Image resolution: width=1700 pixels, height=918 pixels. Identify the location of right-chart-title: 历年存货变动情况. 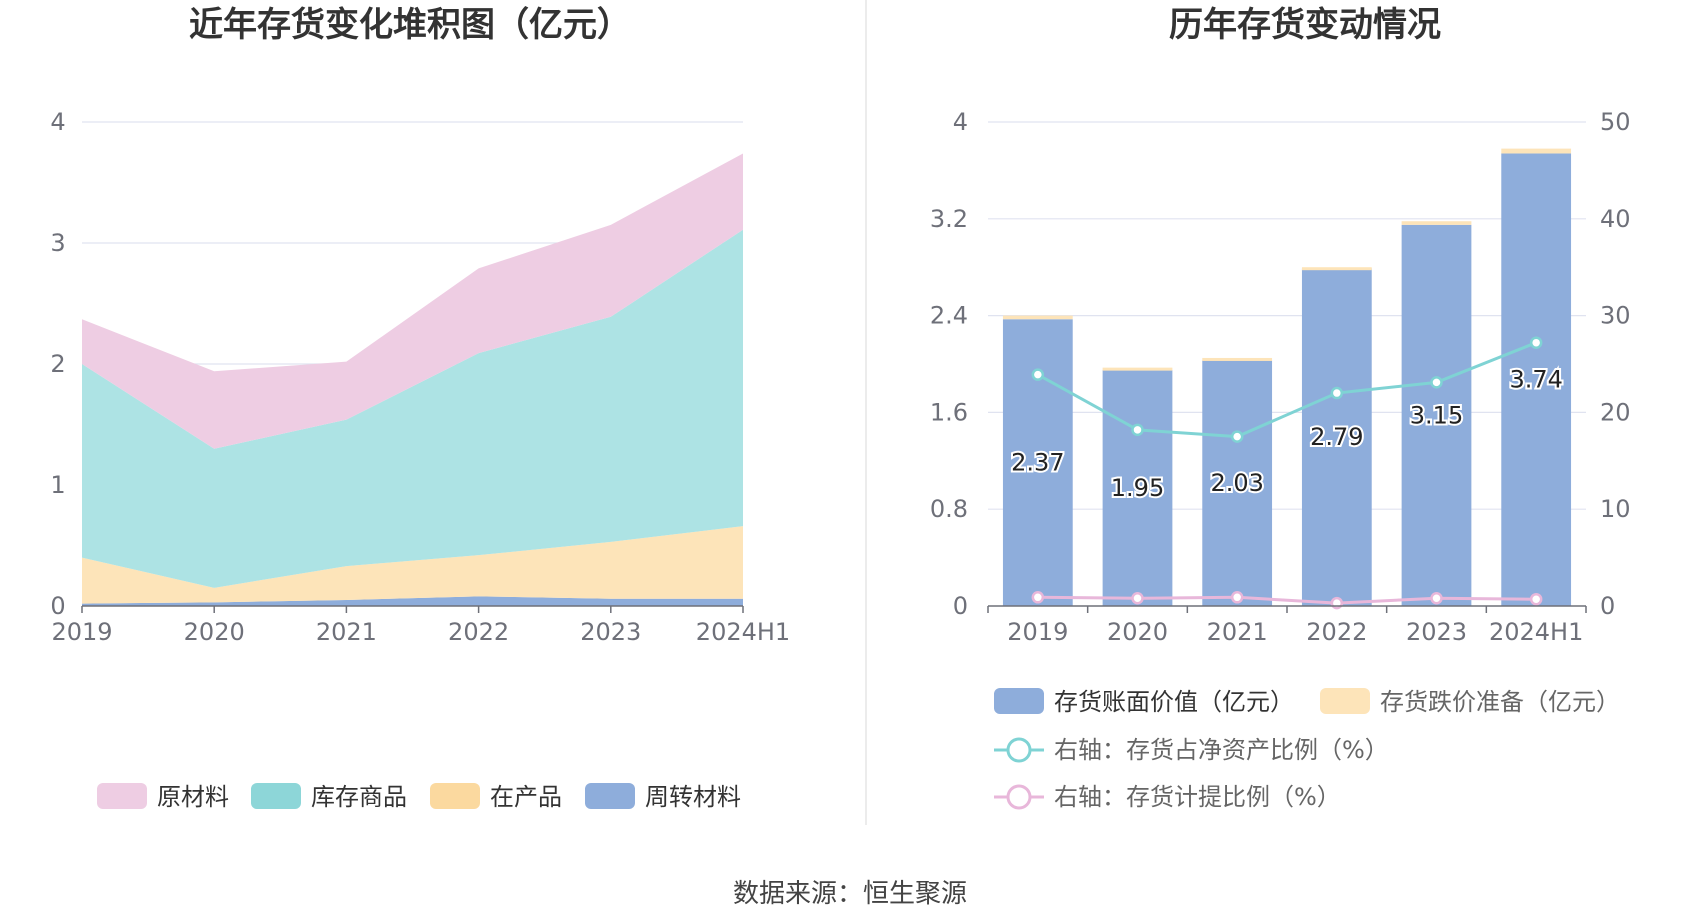
(1305, 25).